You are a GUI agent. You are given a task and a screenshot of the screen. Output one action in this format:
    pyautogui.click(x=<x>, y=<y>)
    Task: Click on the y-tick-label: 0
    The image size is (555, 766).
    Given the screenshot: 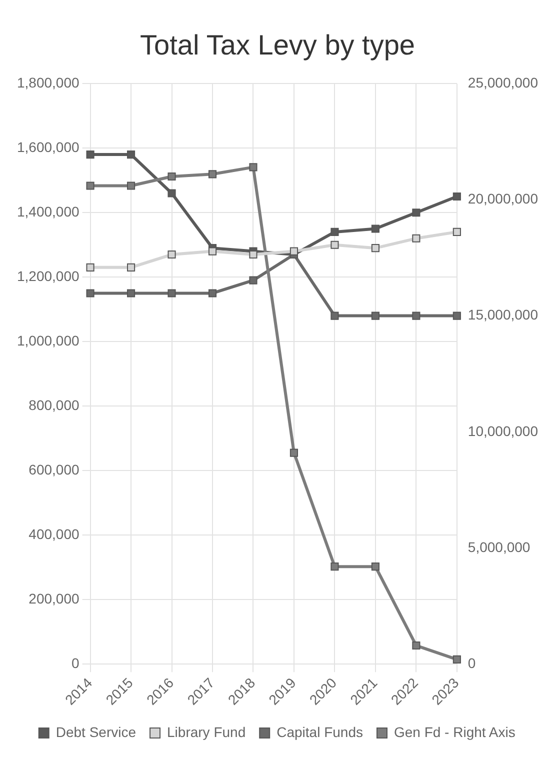 What is the action you would take?
    pyautogui.click(x=75, y=662)
    